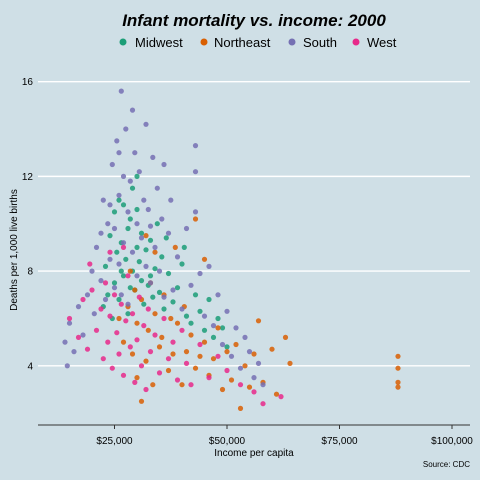 This screenshot has height=480, width=480. What do you see at coordinates (30, 272) in the screenshot?
I see `y-tick-label: 8` at bounding box center [30, 272].